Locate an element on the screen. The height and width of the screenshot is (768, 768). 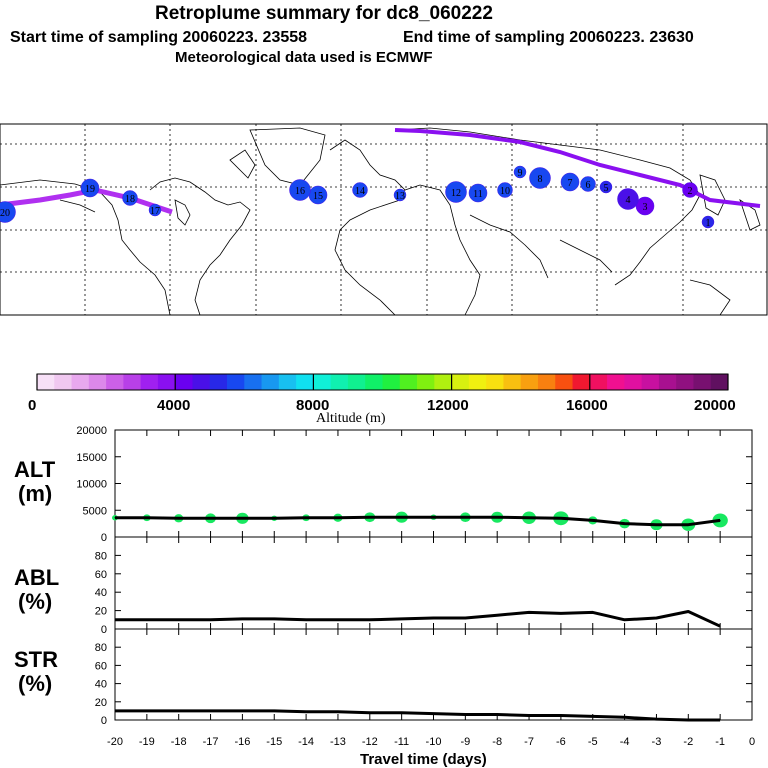
trajectory-marker-label: 9 is located at coordinates (520, 173).